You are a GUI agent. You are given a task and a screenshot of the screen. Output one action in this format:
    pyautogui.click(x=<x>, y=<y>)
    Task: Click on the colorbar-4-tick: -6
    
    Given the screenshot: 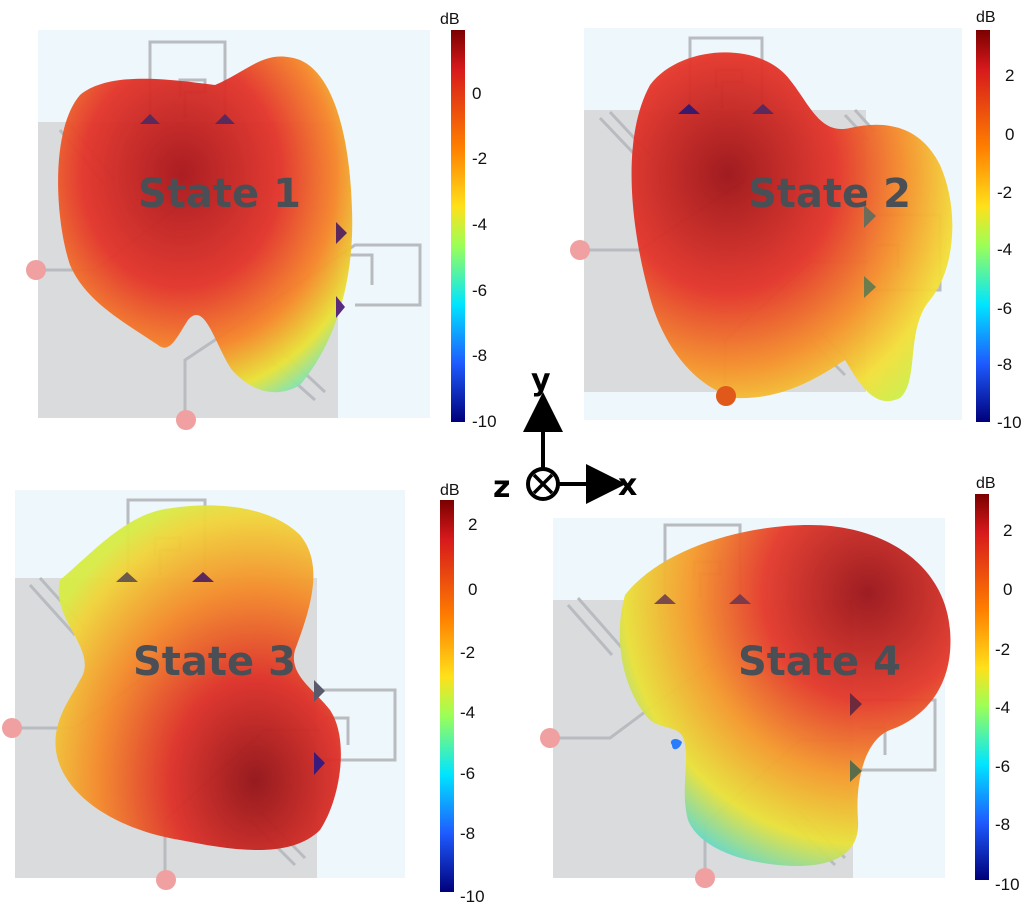 What is the action you would take?
    pyautogui.click(x=1002, y=766)
    